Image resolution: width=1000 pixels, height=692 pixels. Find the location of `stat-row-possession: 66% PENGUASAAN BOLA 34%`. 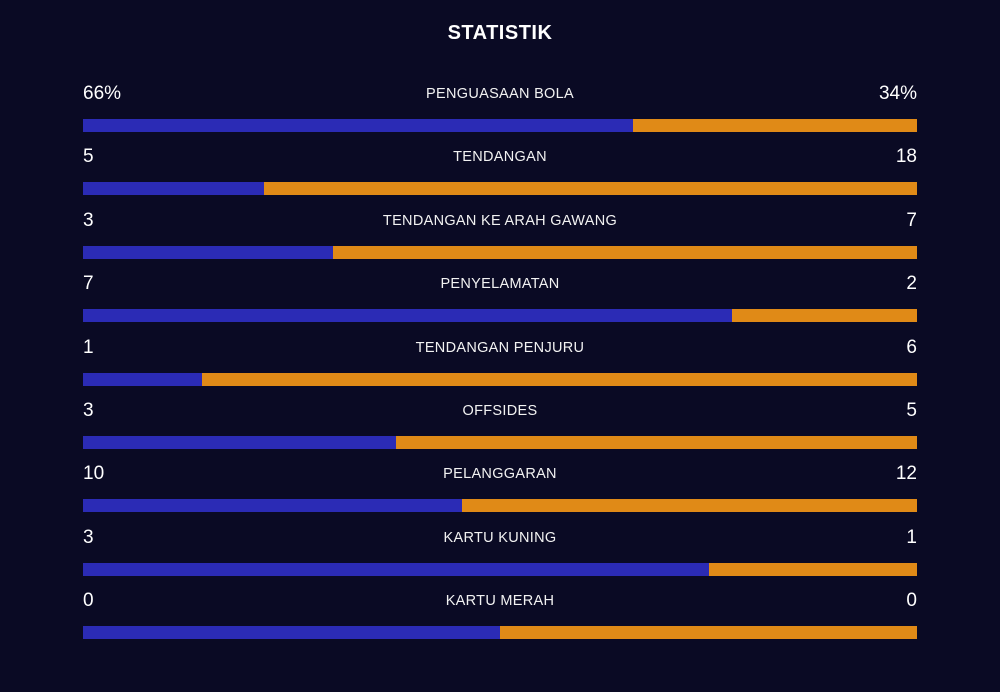

stat-row-possession: 66% PENGUASAAN BOLA 34% is located at coordinates (500, 111).